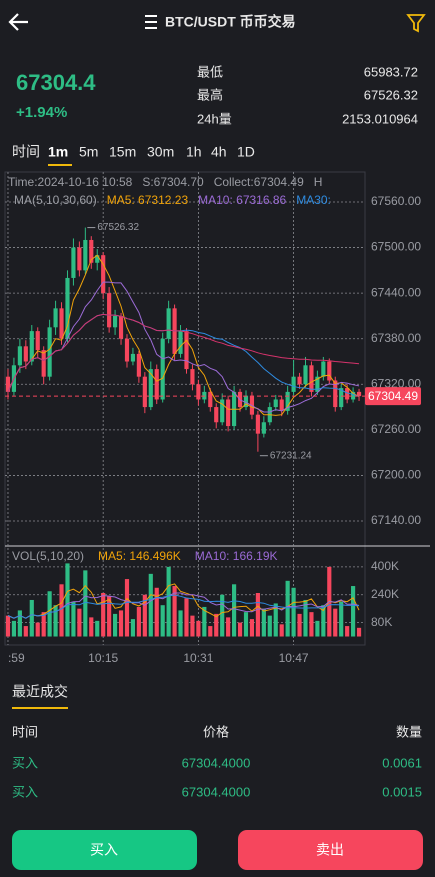 The width and height of the screenshot is (435, 877). Describe the element at coordinates (139, 556) in the screenshot. I see `vol-legend: MA5: 146.496K` at that location.